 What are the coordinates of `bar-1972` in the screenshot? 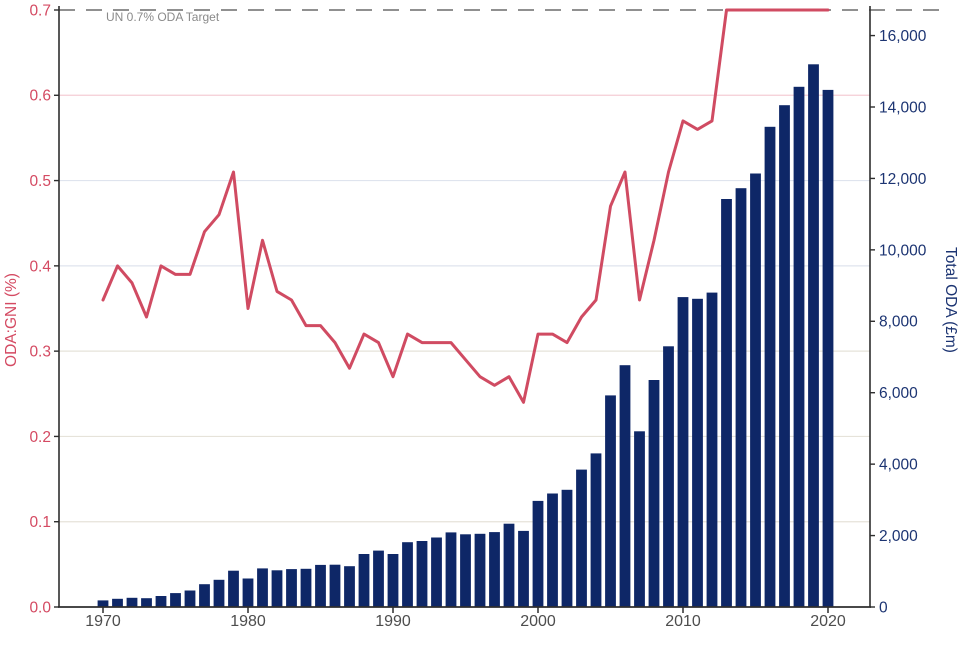 It's located at (132, 602).